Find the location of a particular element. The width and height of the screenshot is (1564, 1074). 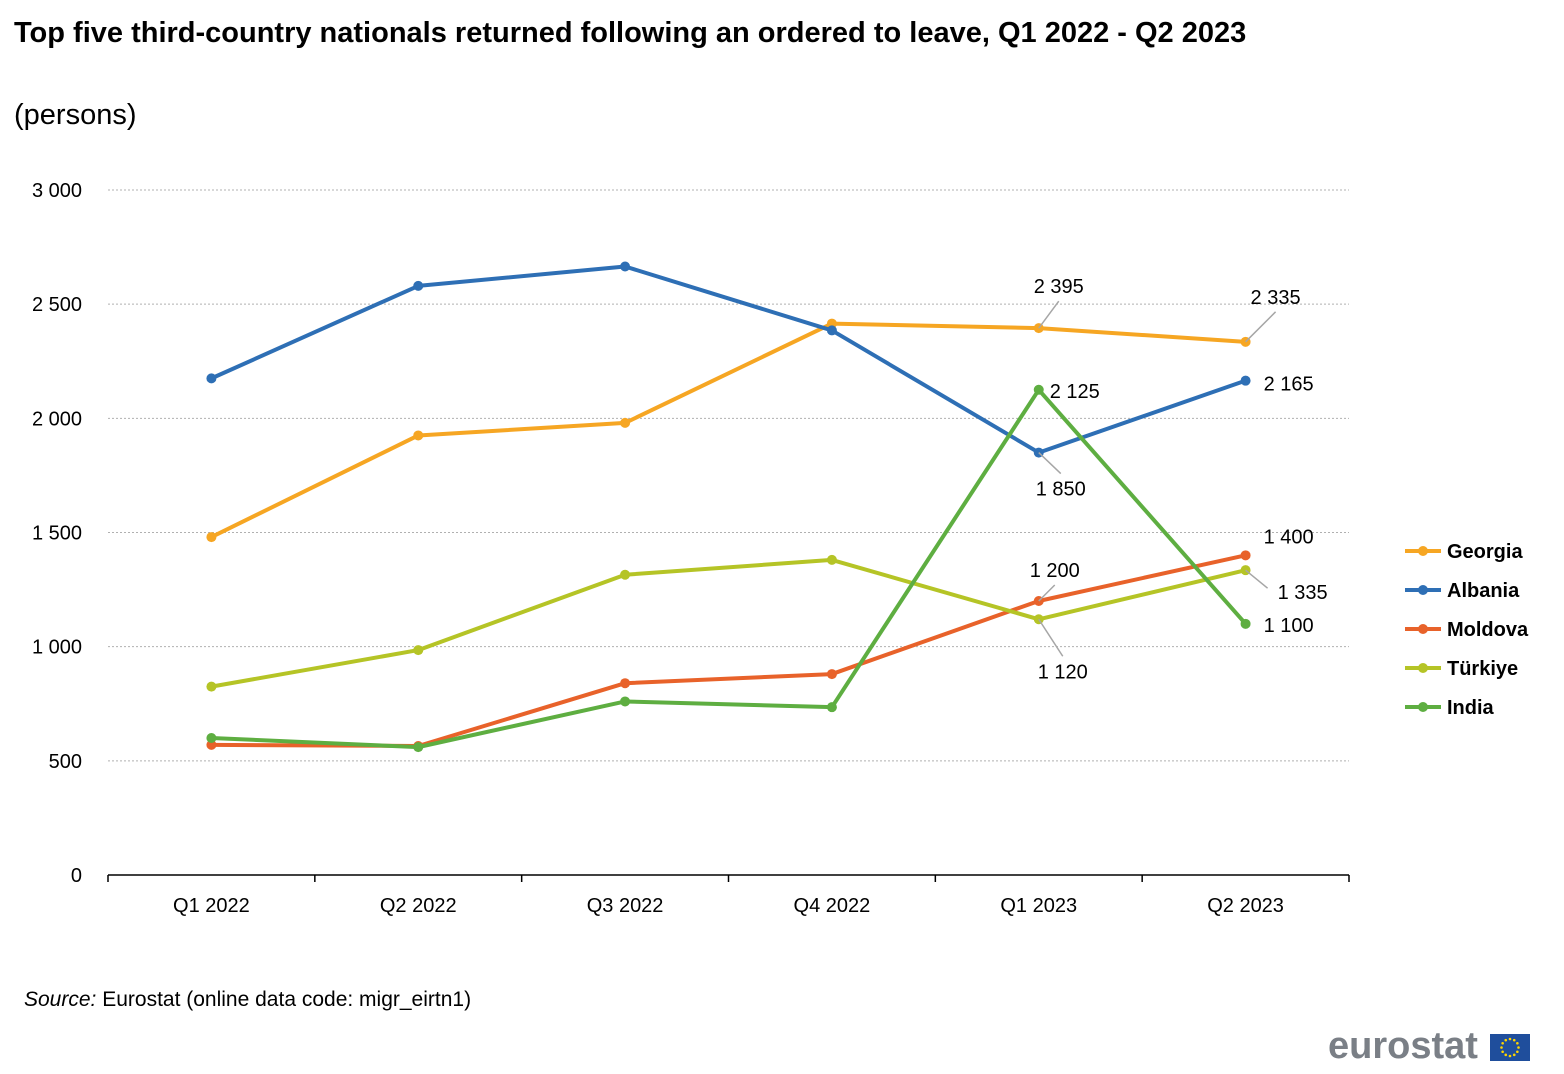

data-label-leaders is located at coordinates (1157, 478).